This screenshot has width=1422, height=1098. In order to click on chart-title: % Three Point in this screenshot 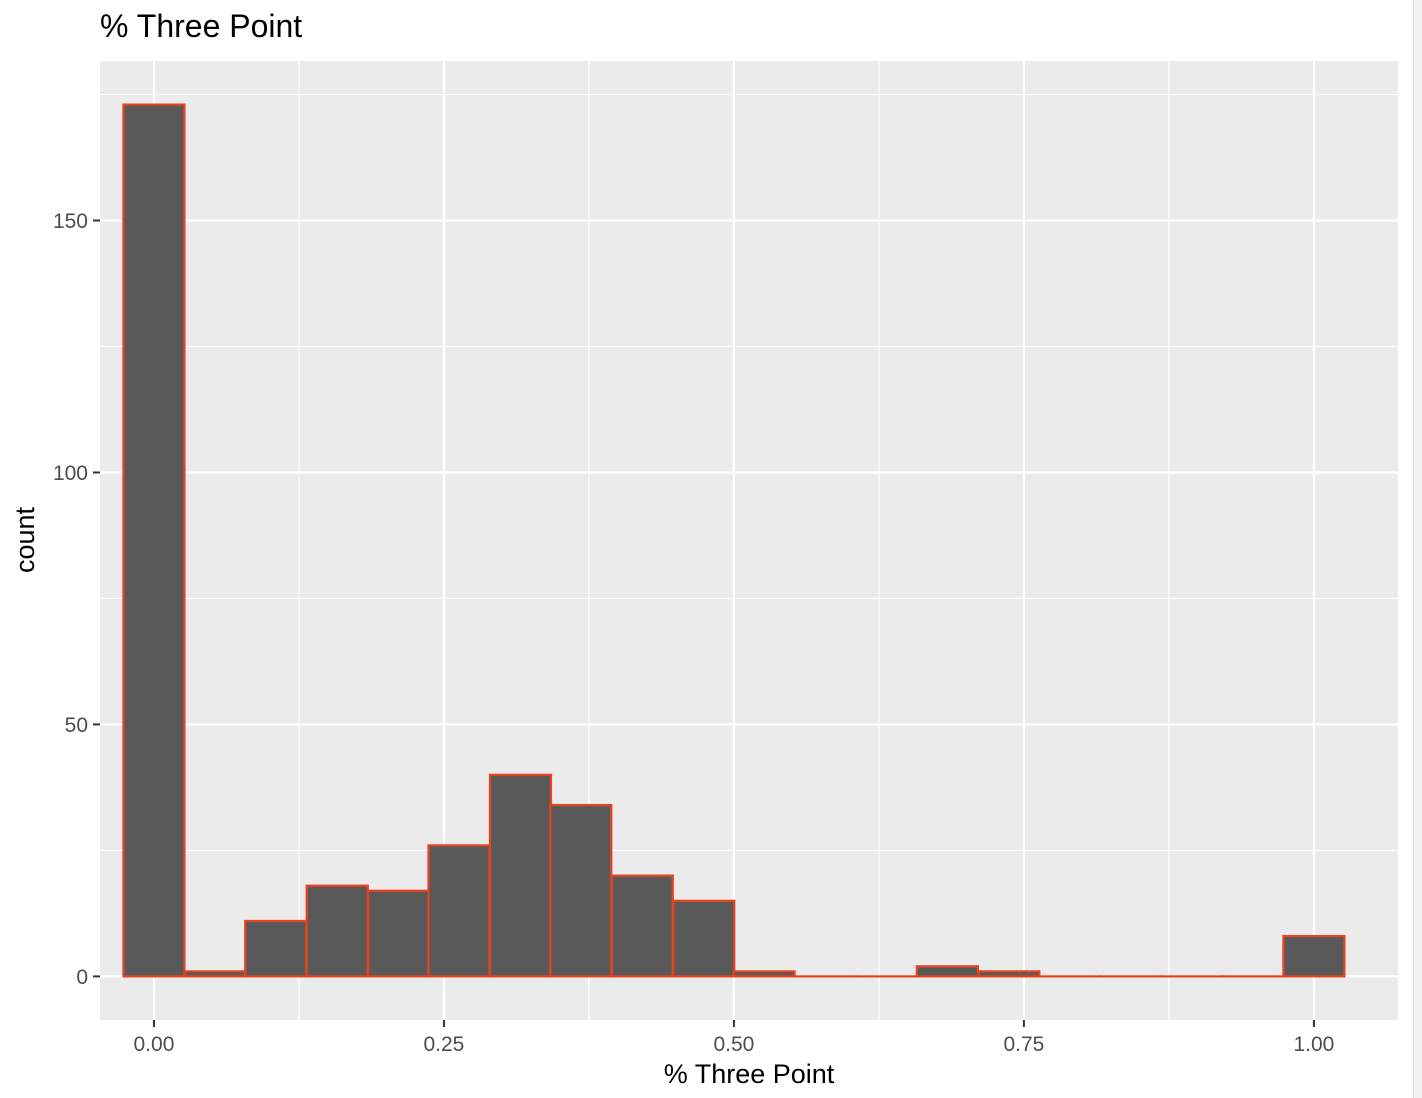, I will do `click(201, 26)`.